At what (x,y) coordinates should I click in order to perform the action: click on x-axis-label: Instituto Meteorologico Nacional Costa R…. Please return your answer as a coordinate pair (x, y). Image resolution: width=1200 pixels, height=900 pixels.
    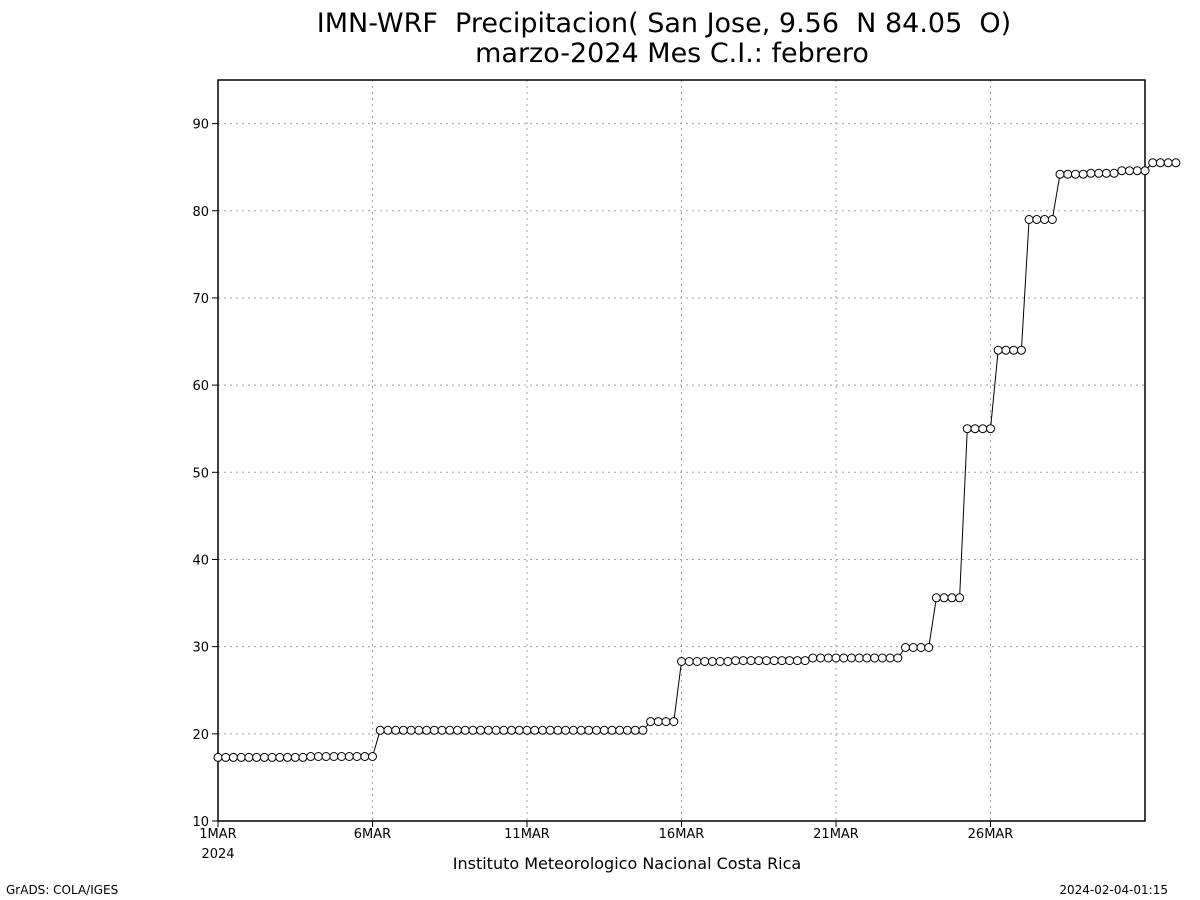
    Looking at the image, I should click on (627, 863).